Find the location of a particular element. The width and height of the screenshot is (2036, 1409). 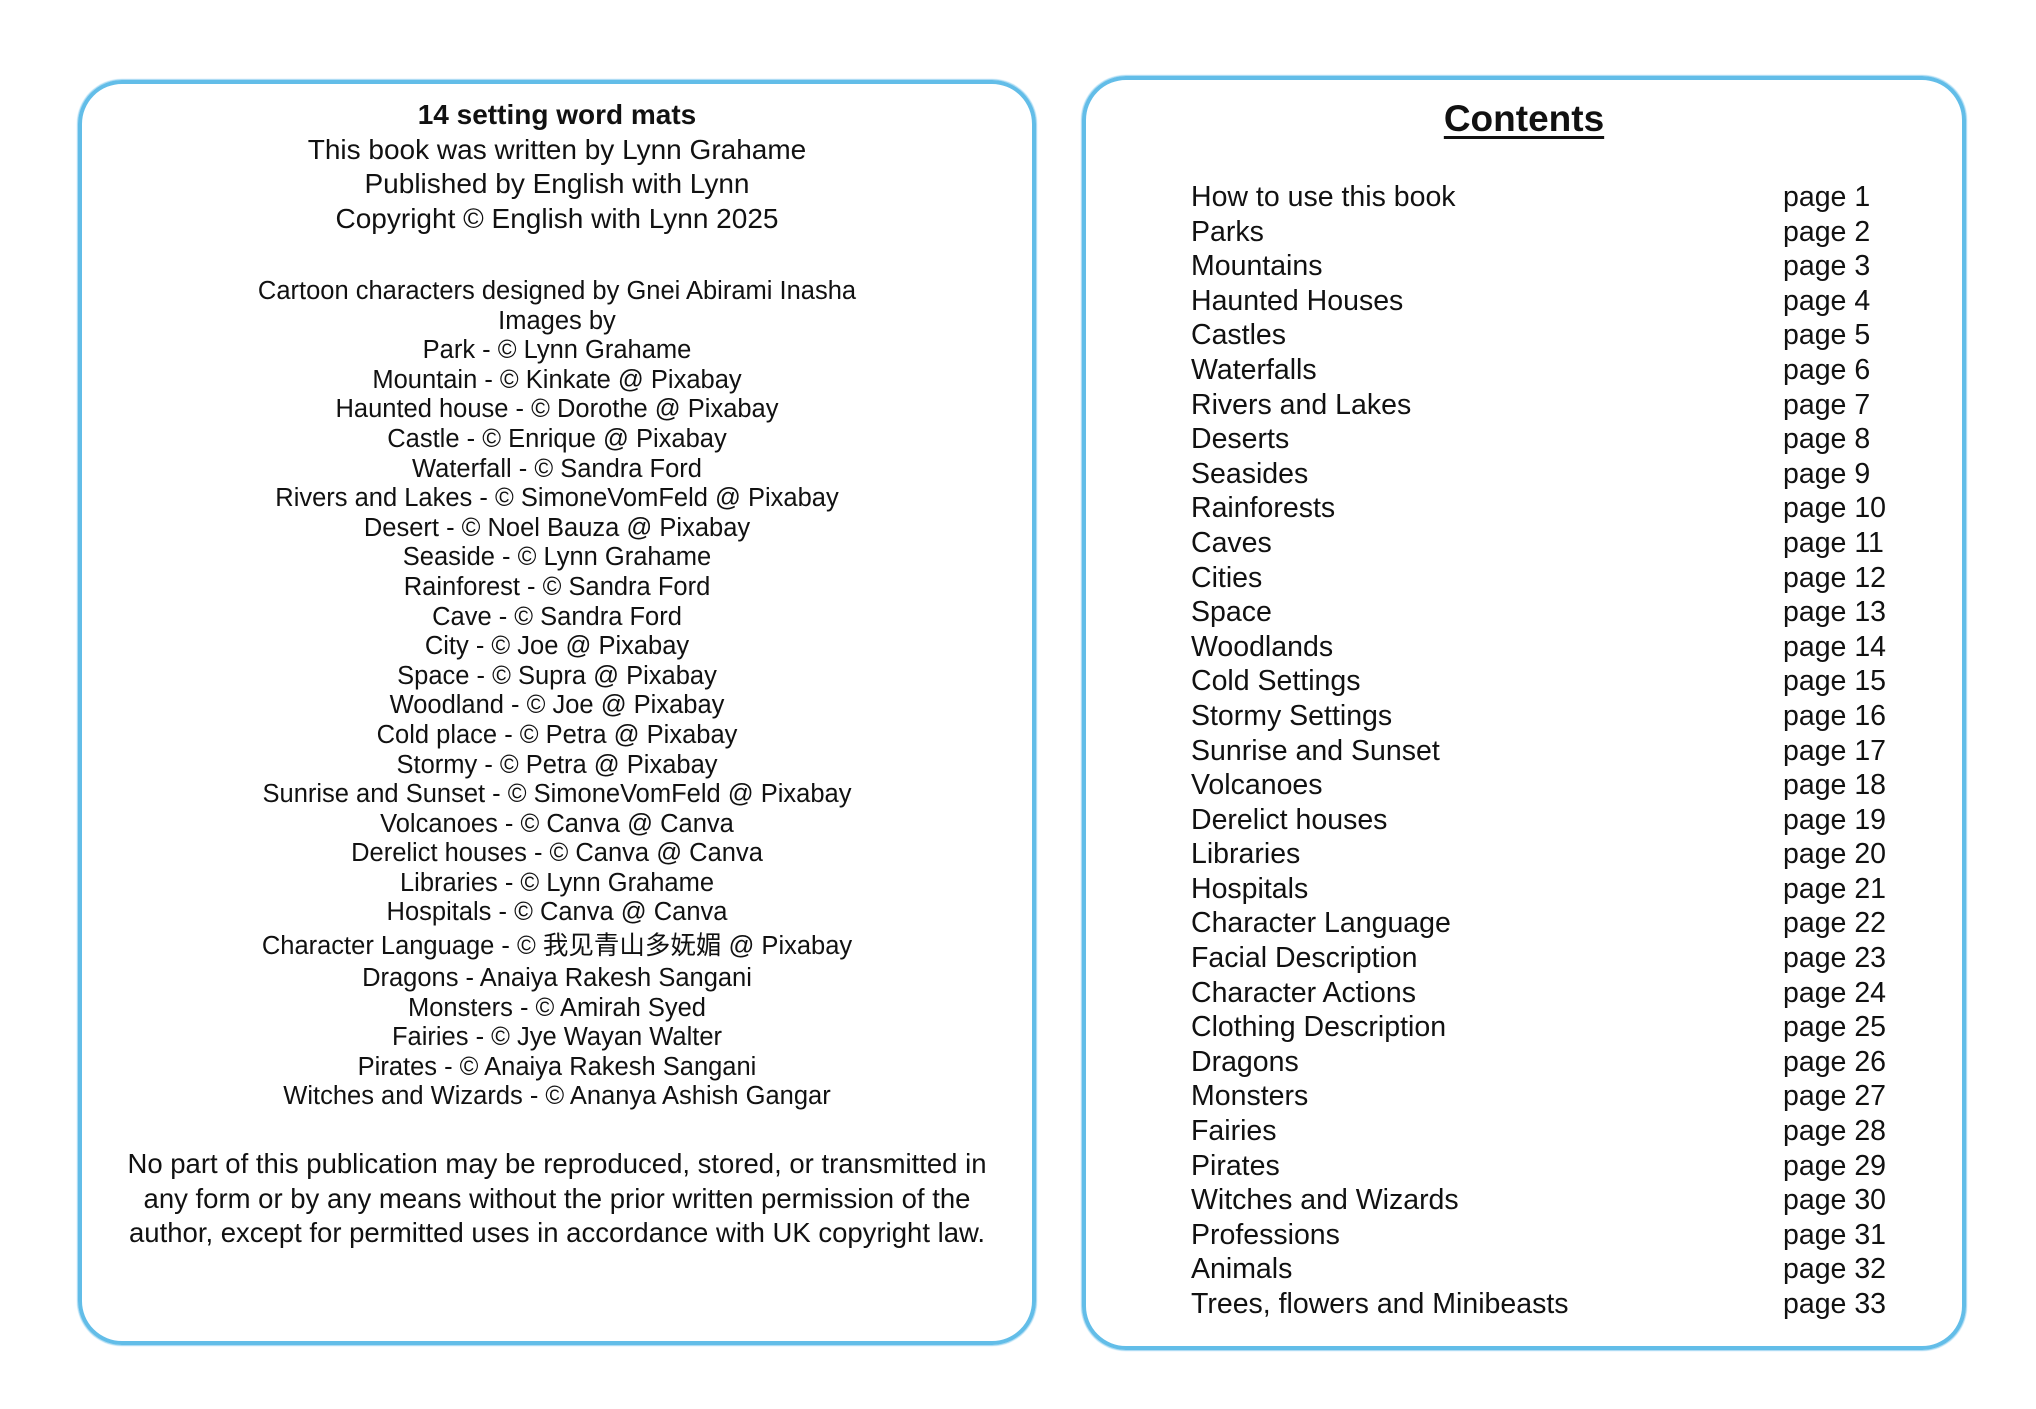

contents-item-page: page 9 is located at coordinates (1827, 473).